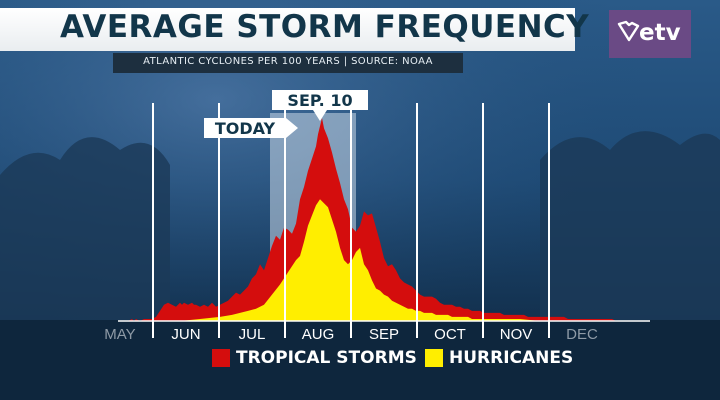 Image resolution: width=720 pixels, height=400 pixels. What do you see at coordinates (326, 358) in the screenshot?
I see `legend-label-tropical: TROPICAL STORMS` at bounding box center [326, 358].